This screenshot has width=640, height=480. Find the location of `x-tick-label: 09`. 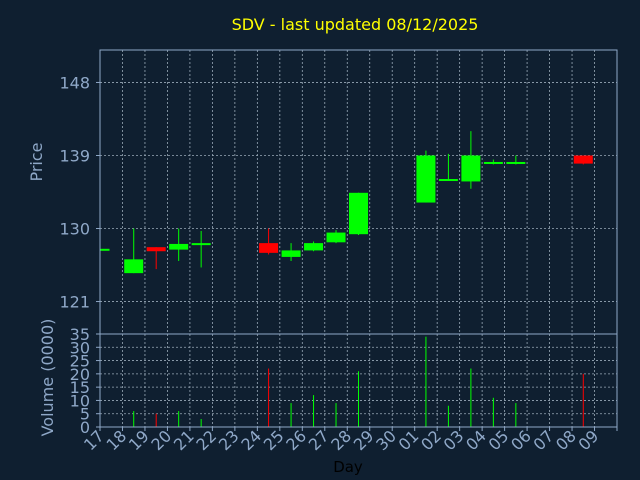

x-tick-label: 09 is located at coordinates (589, 440).